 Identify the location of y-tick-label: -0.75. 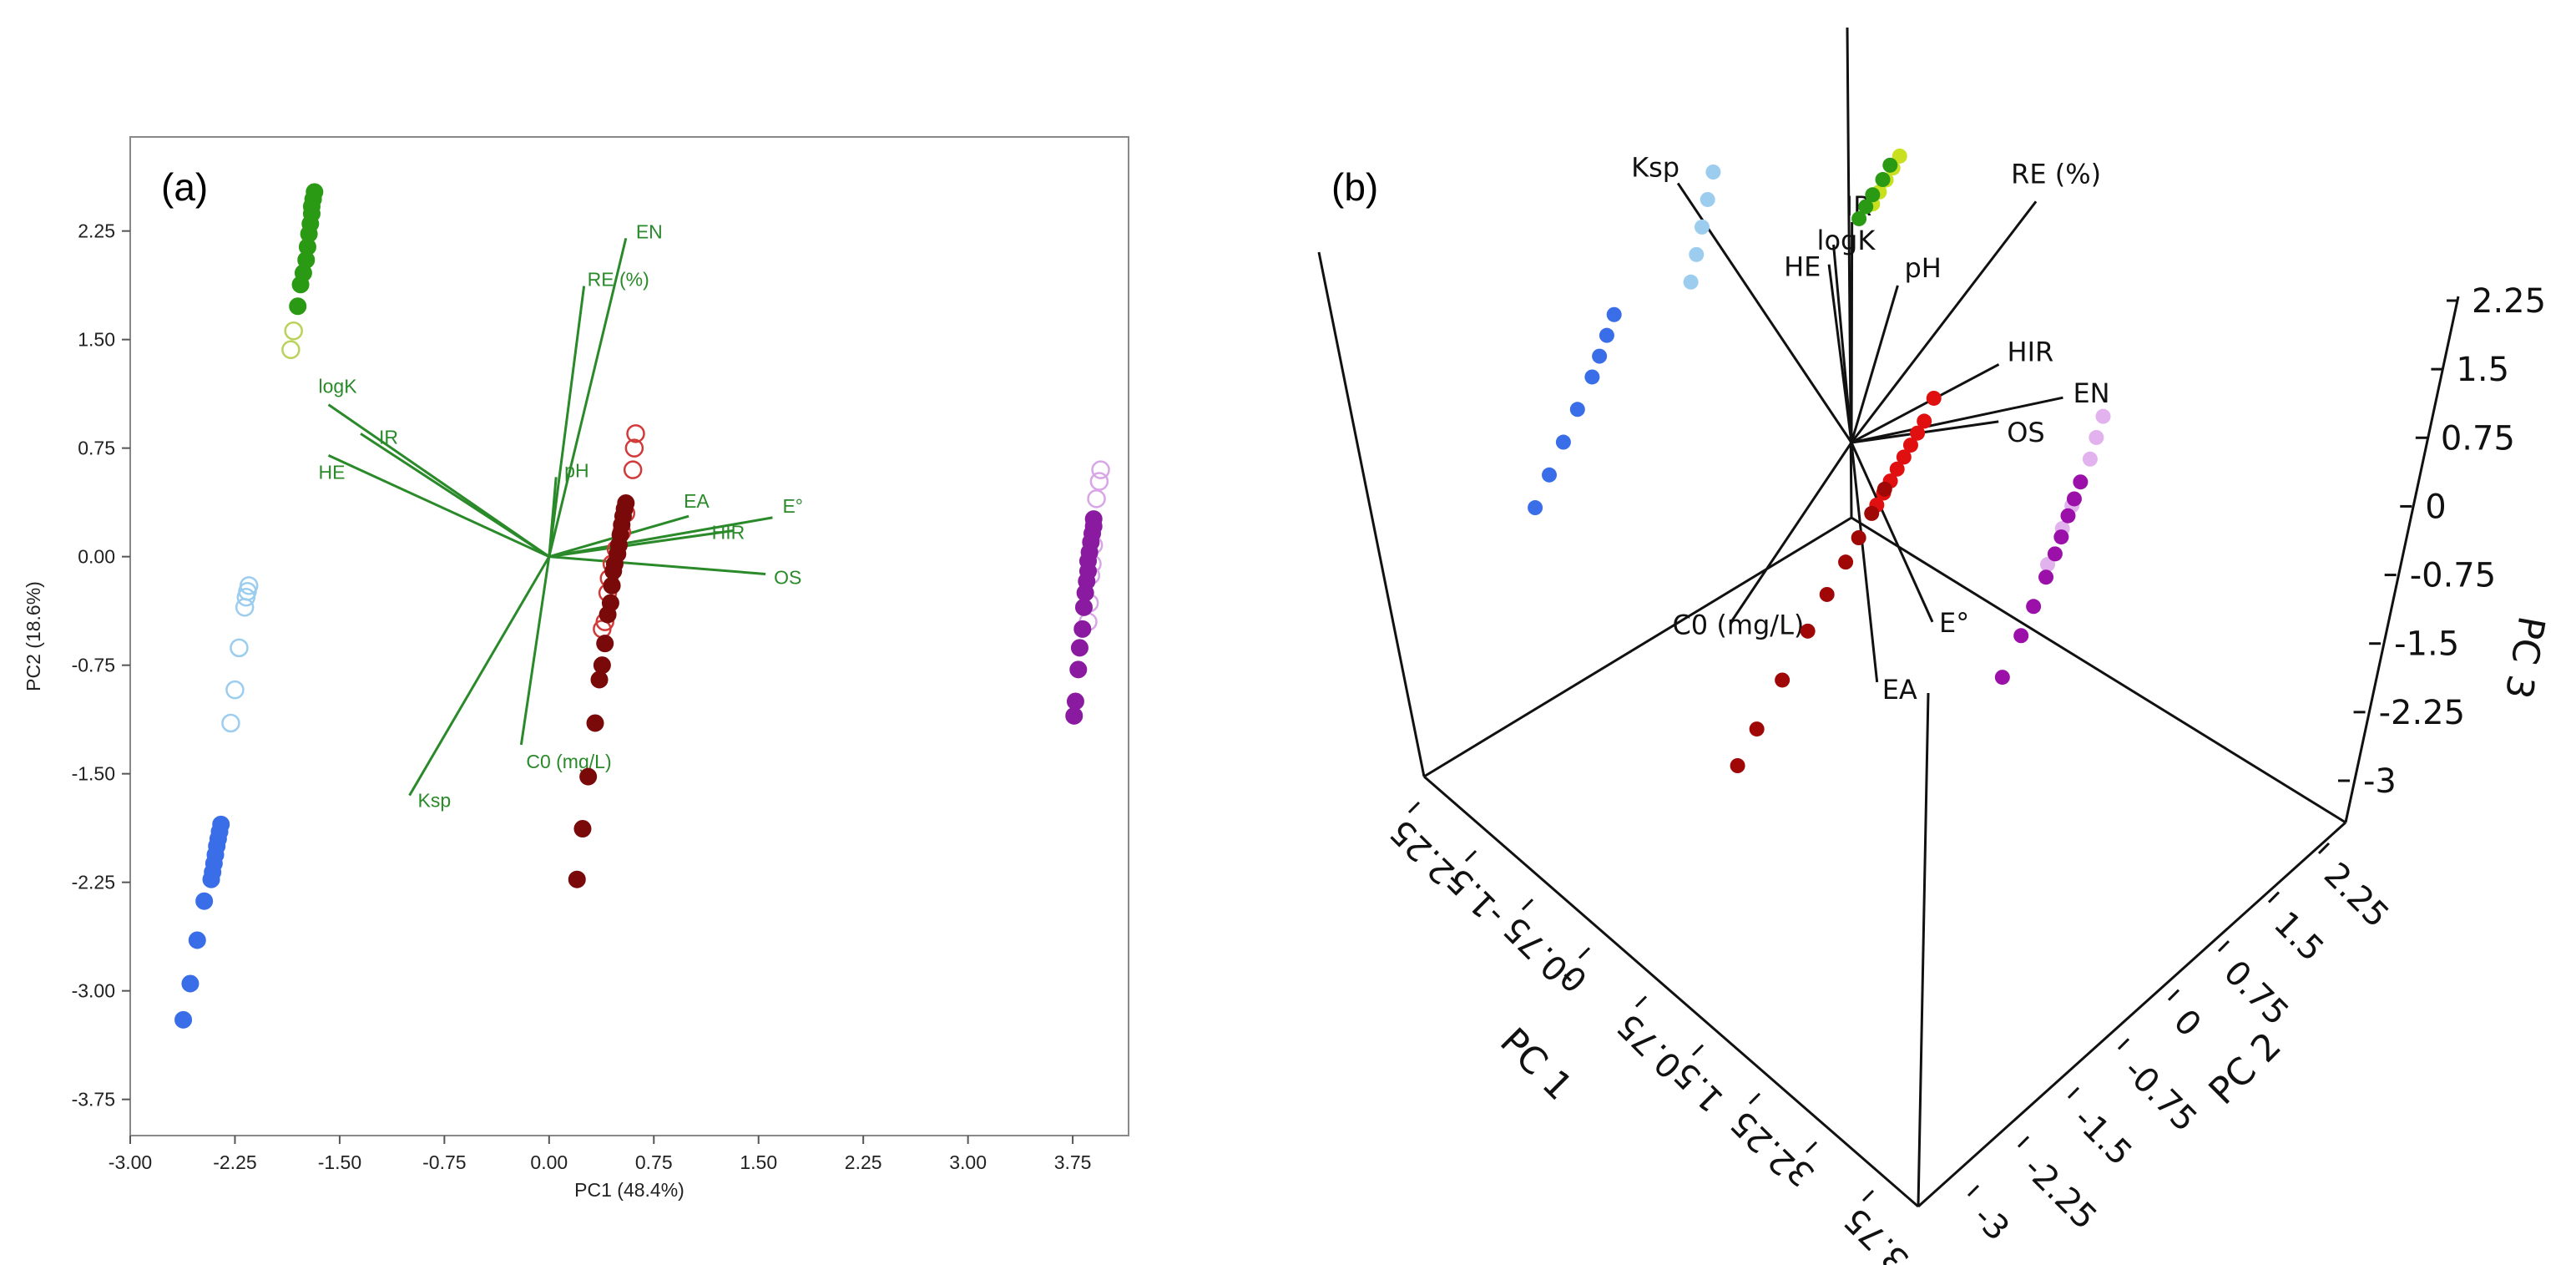
(93, 665).